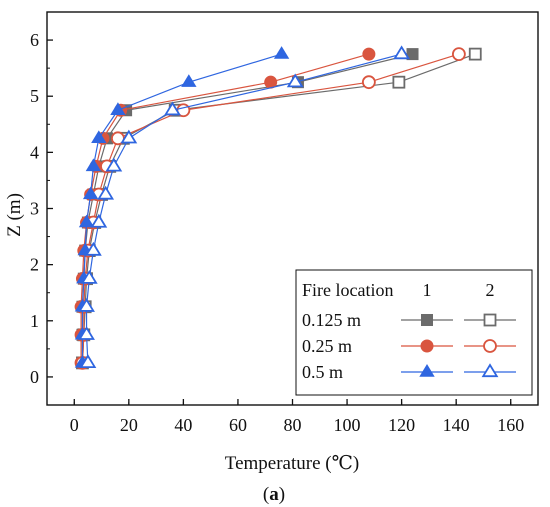  Describe the element at coordinates (327, 346) in the screenshot. I see `legend-row-label: 0.25 m` at that location.